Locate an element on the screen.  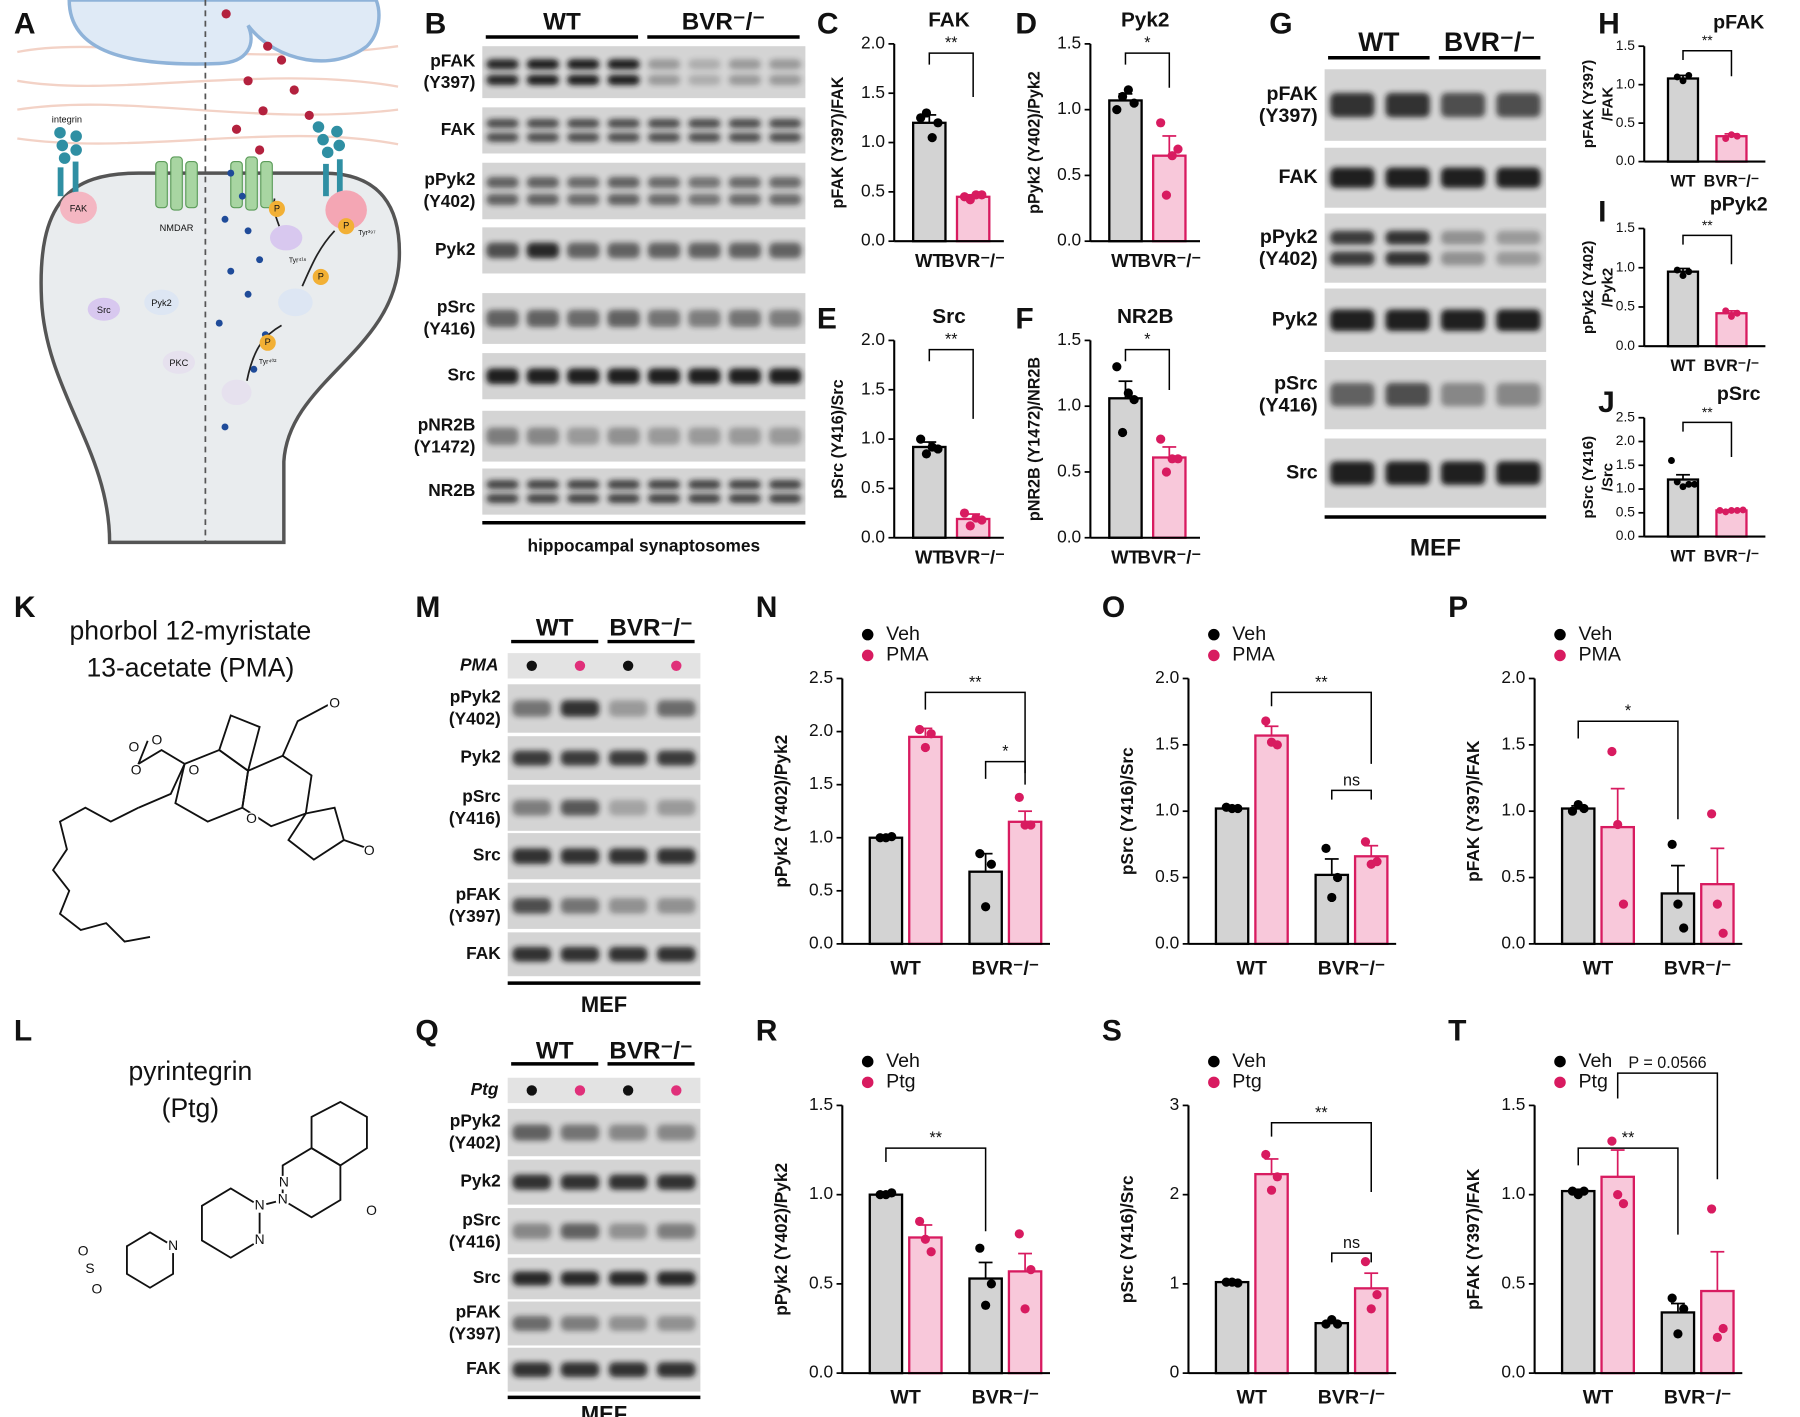
x-tick-label: BVR⁻/⁻ is located at coordinates (973, 556).